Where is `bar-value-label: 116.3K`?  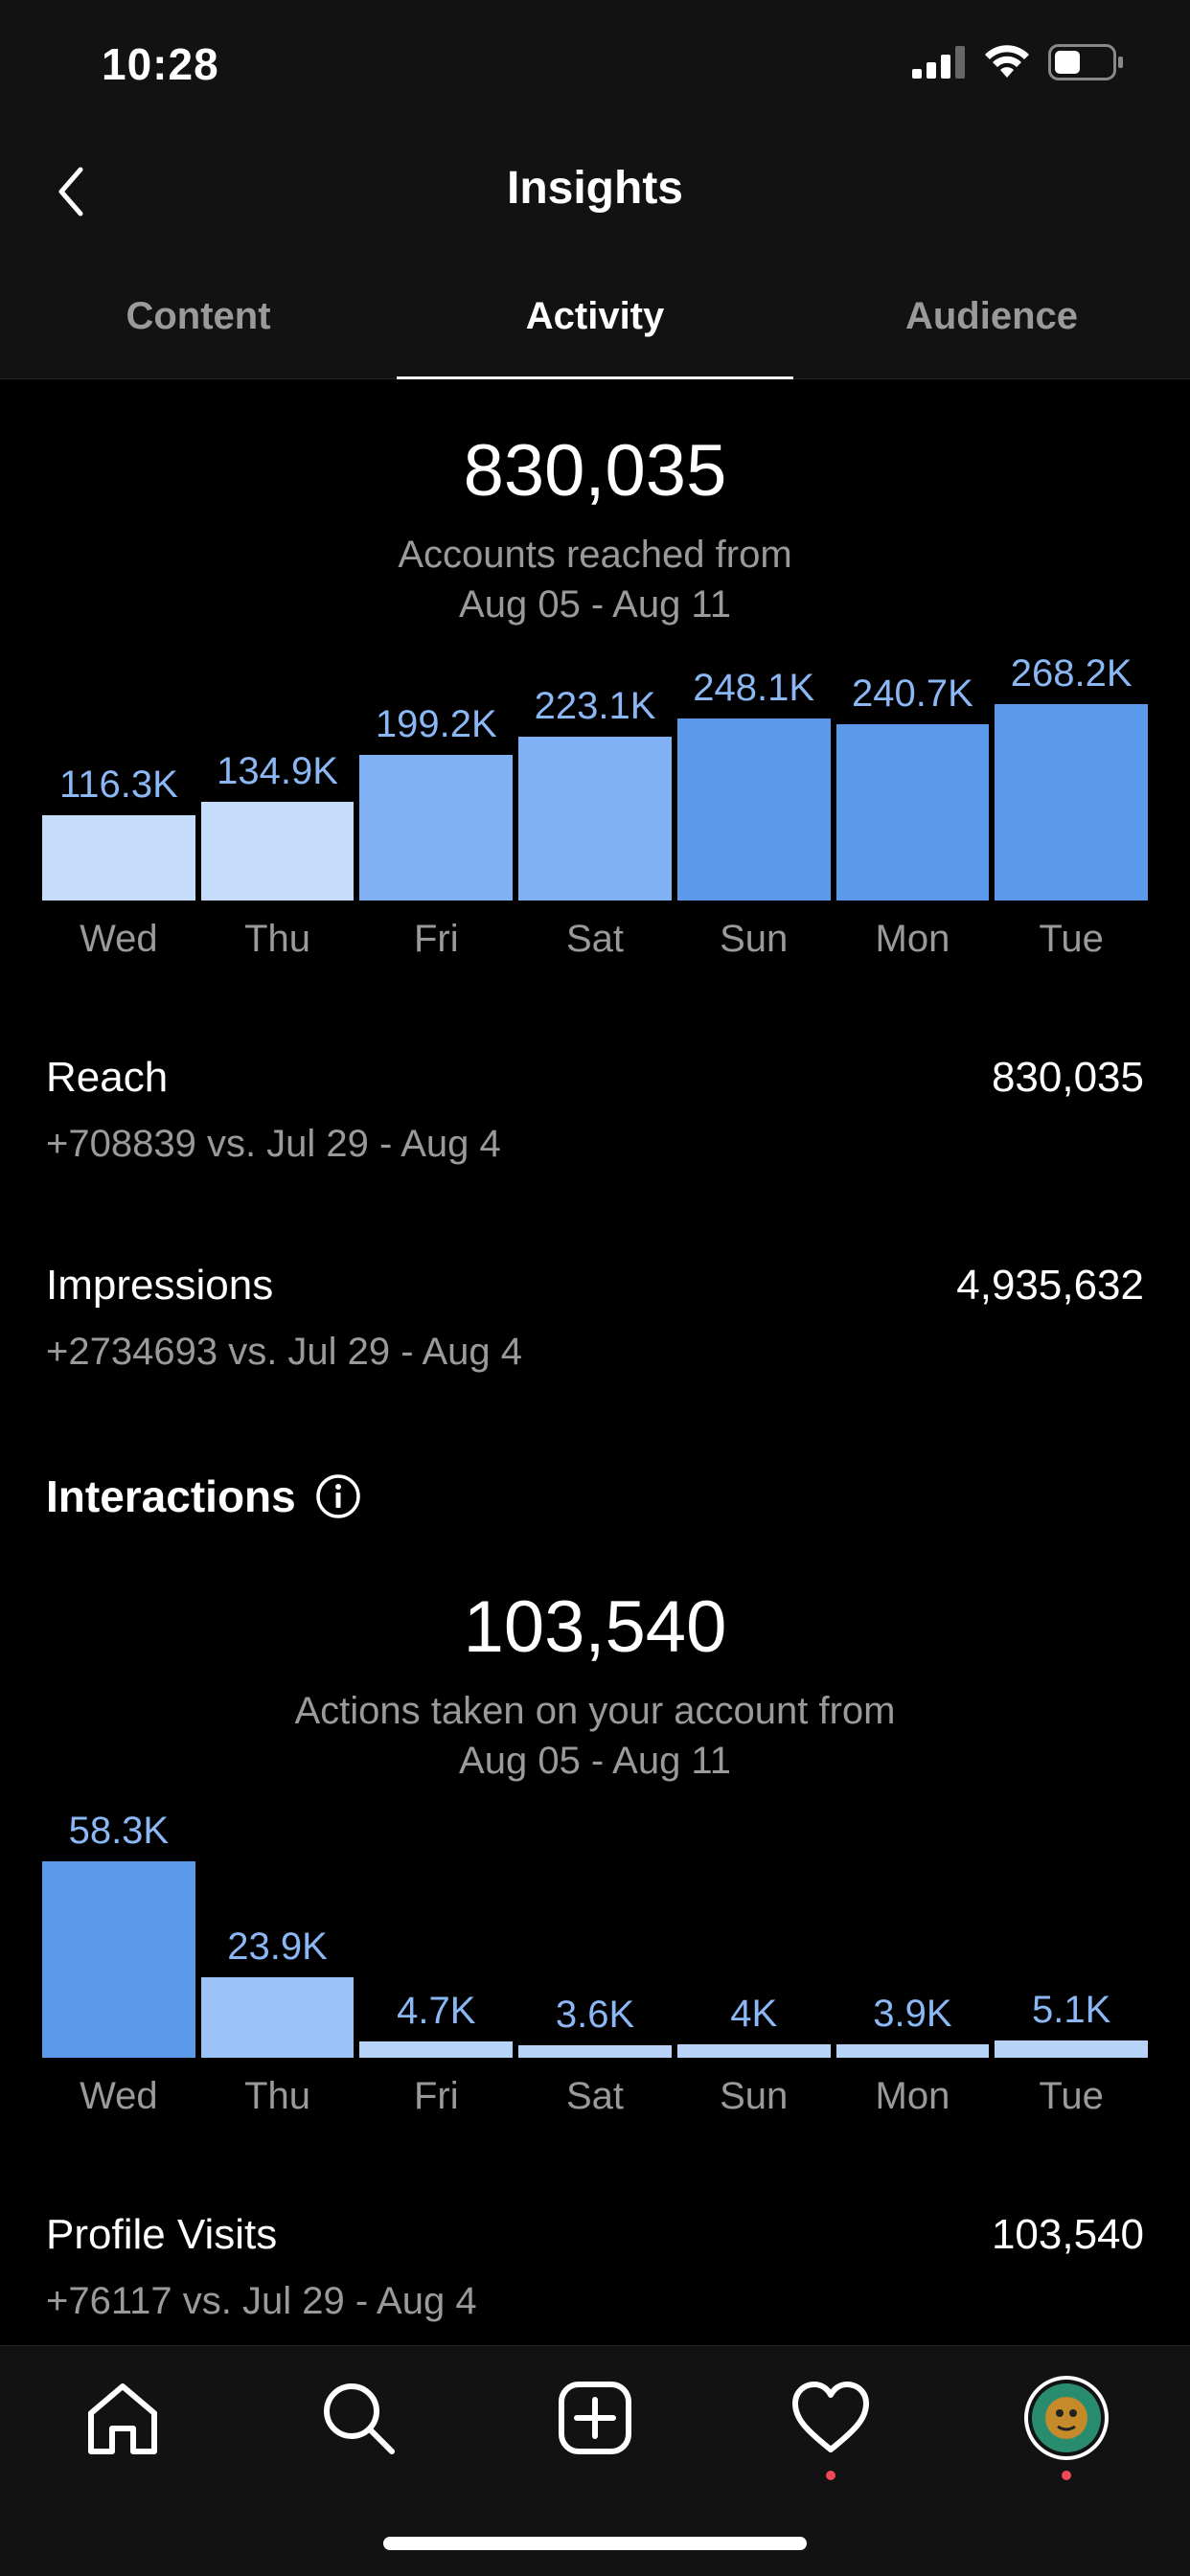
bar-value-label: 116.3K is located at coordinates (118, 786).